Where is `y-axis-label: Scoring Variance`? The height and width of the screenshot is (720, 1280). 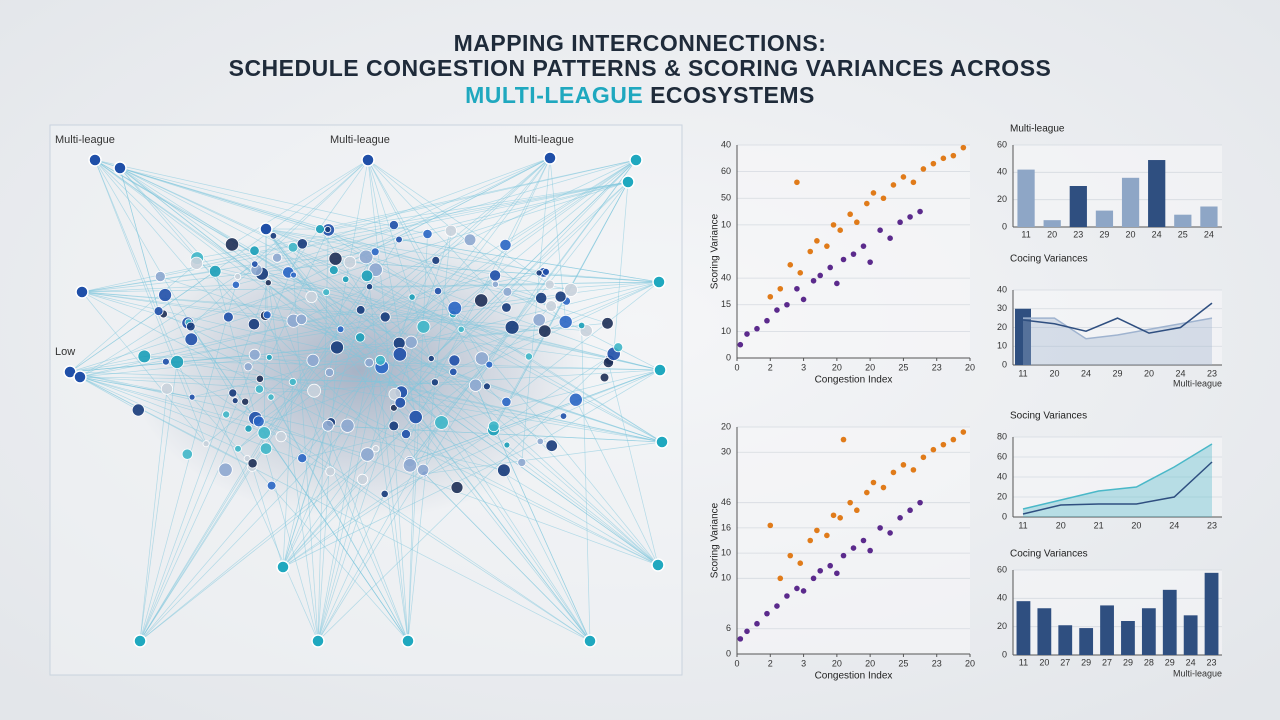
y-axis-label: Scoring Variance is located at coordinates (715, 540).